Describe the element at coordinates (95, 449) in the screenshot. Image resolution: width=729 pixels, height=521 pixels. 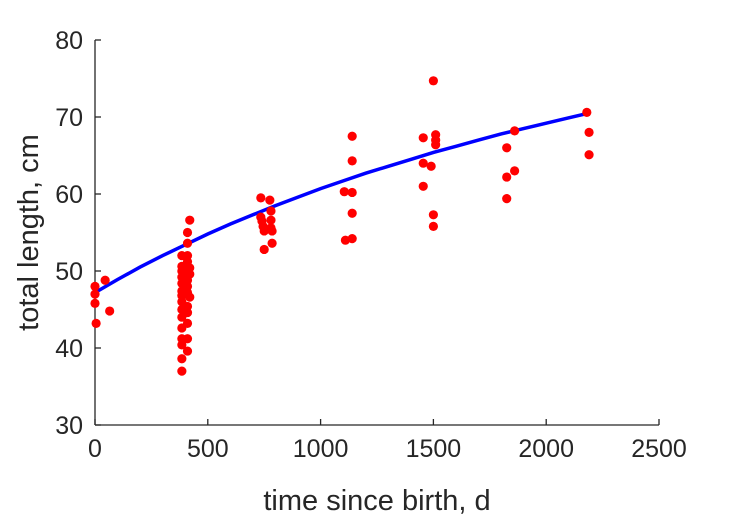
I see `x-tick-label: 0` at that location.